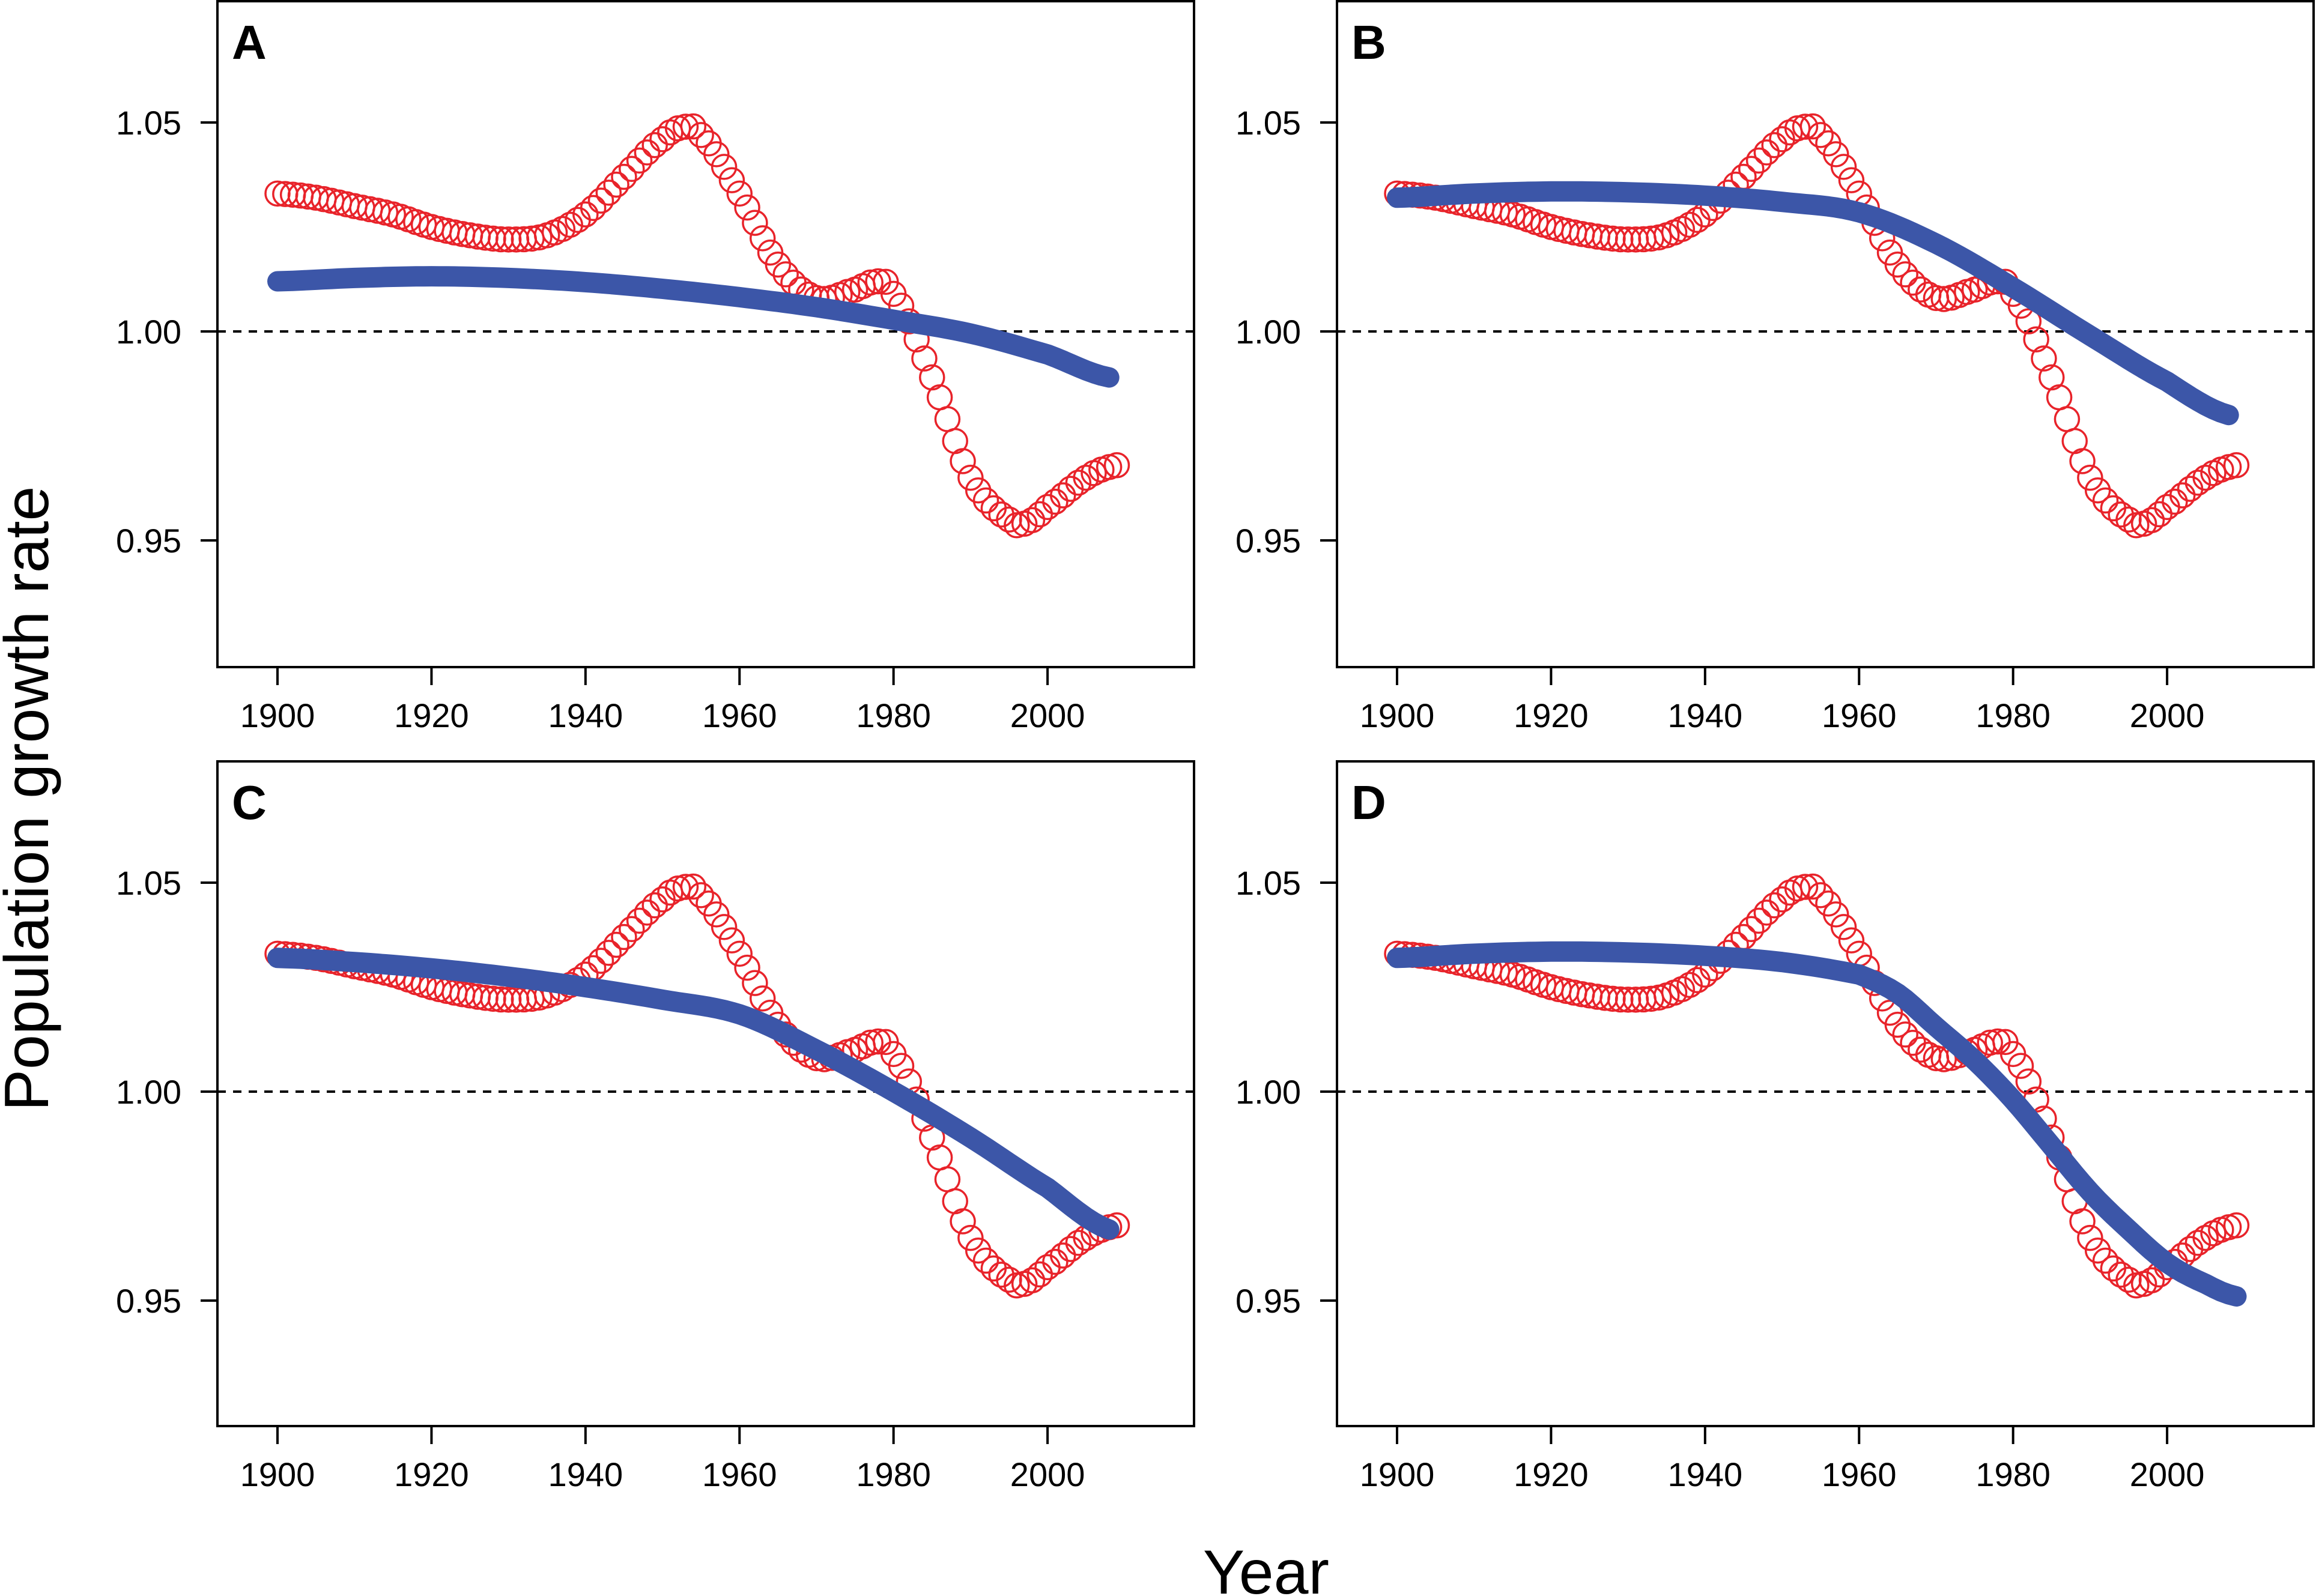  Describe the element at coordinates (1268, 1301) in the screenshot. I see `y-tick-label: 0.95` at that location.